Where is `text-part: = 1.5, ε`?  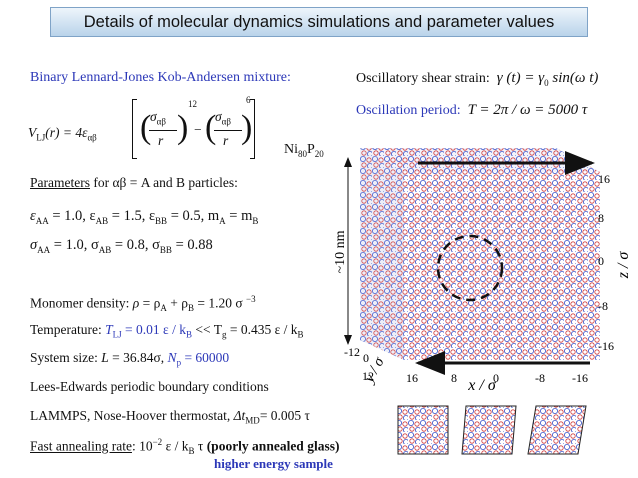
text-part: = 1.5, ε is located at coordinates (132, 216).